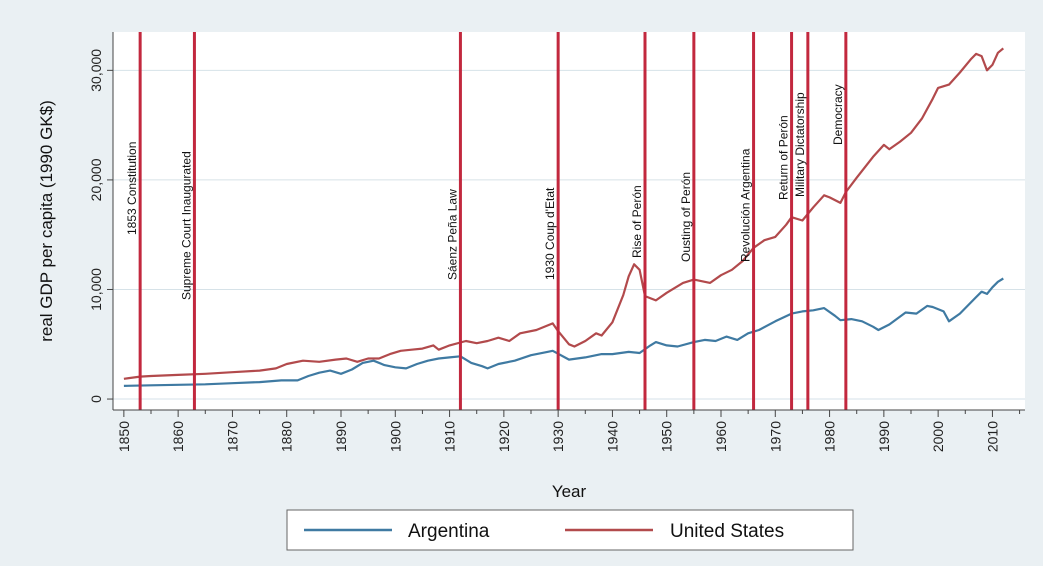 This screenshot has width=1043, height=566. I want to click on event-label: Return of Perón, so click(784, 157).